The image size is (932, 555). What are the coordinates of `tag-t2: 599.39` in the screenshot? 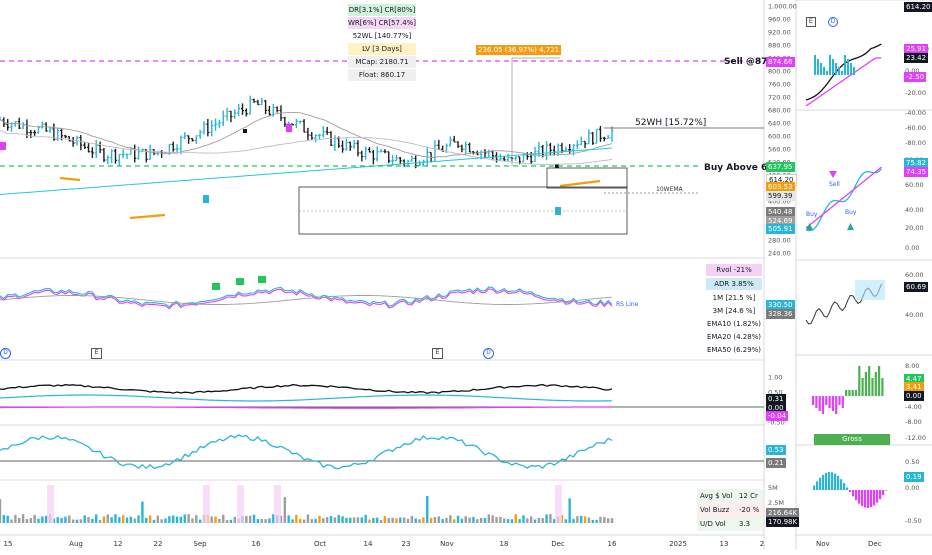 It's located at (780, 196).